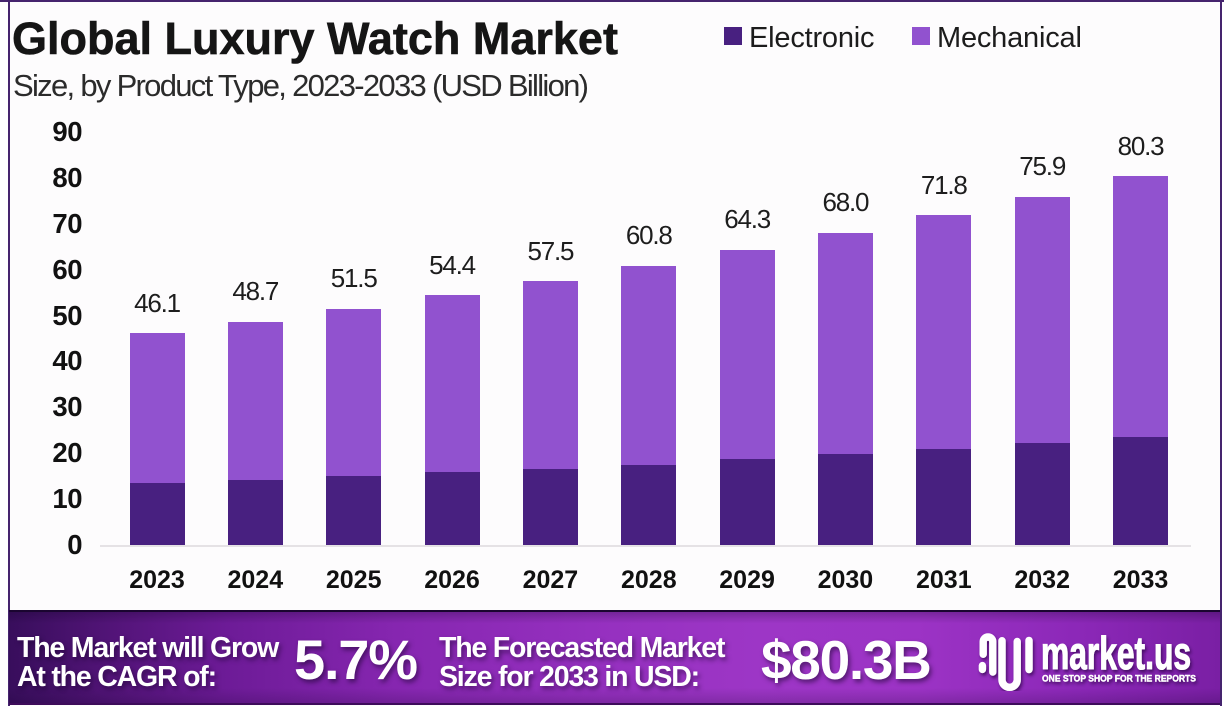 The height and width of the screenshot is (708, 1224). What do you see at coordinates (1116, 654) in the screenshot?
I see `svg-text: market.us` at bounding box center [1116, 654].